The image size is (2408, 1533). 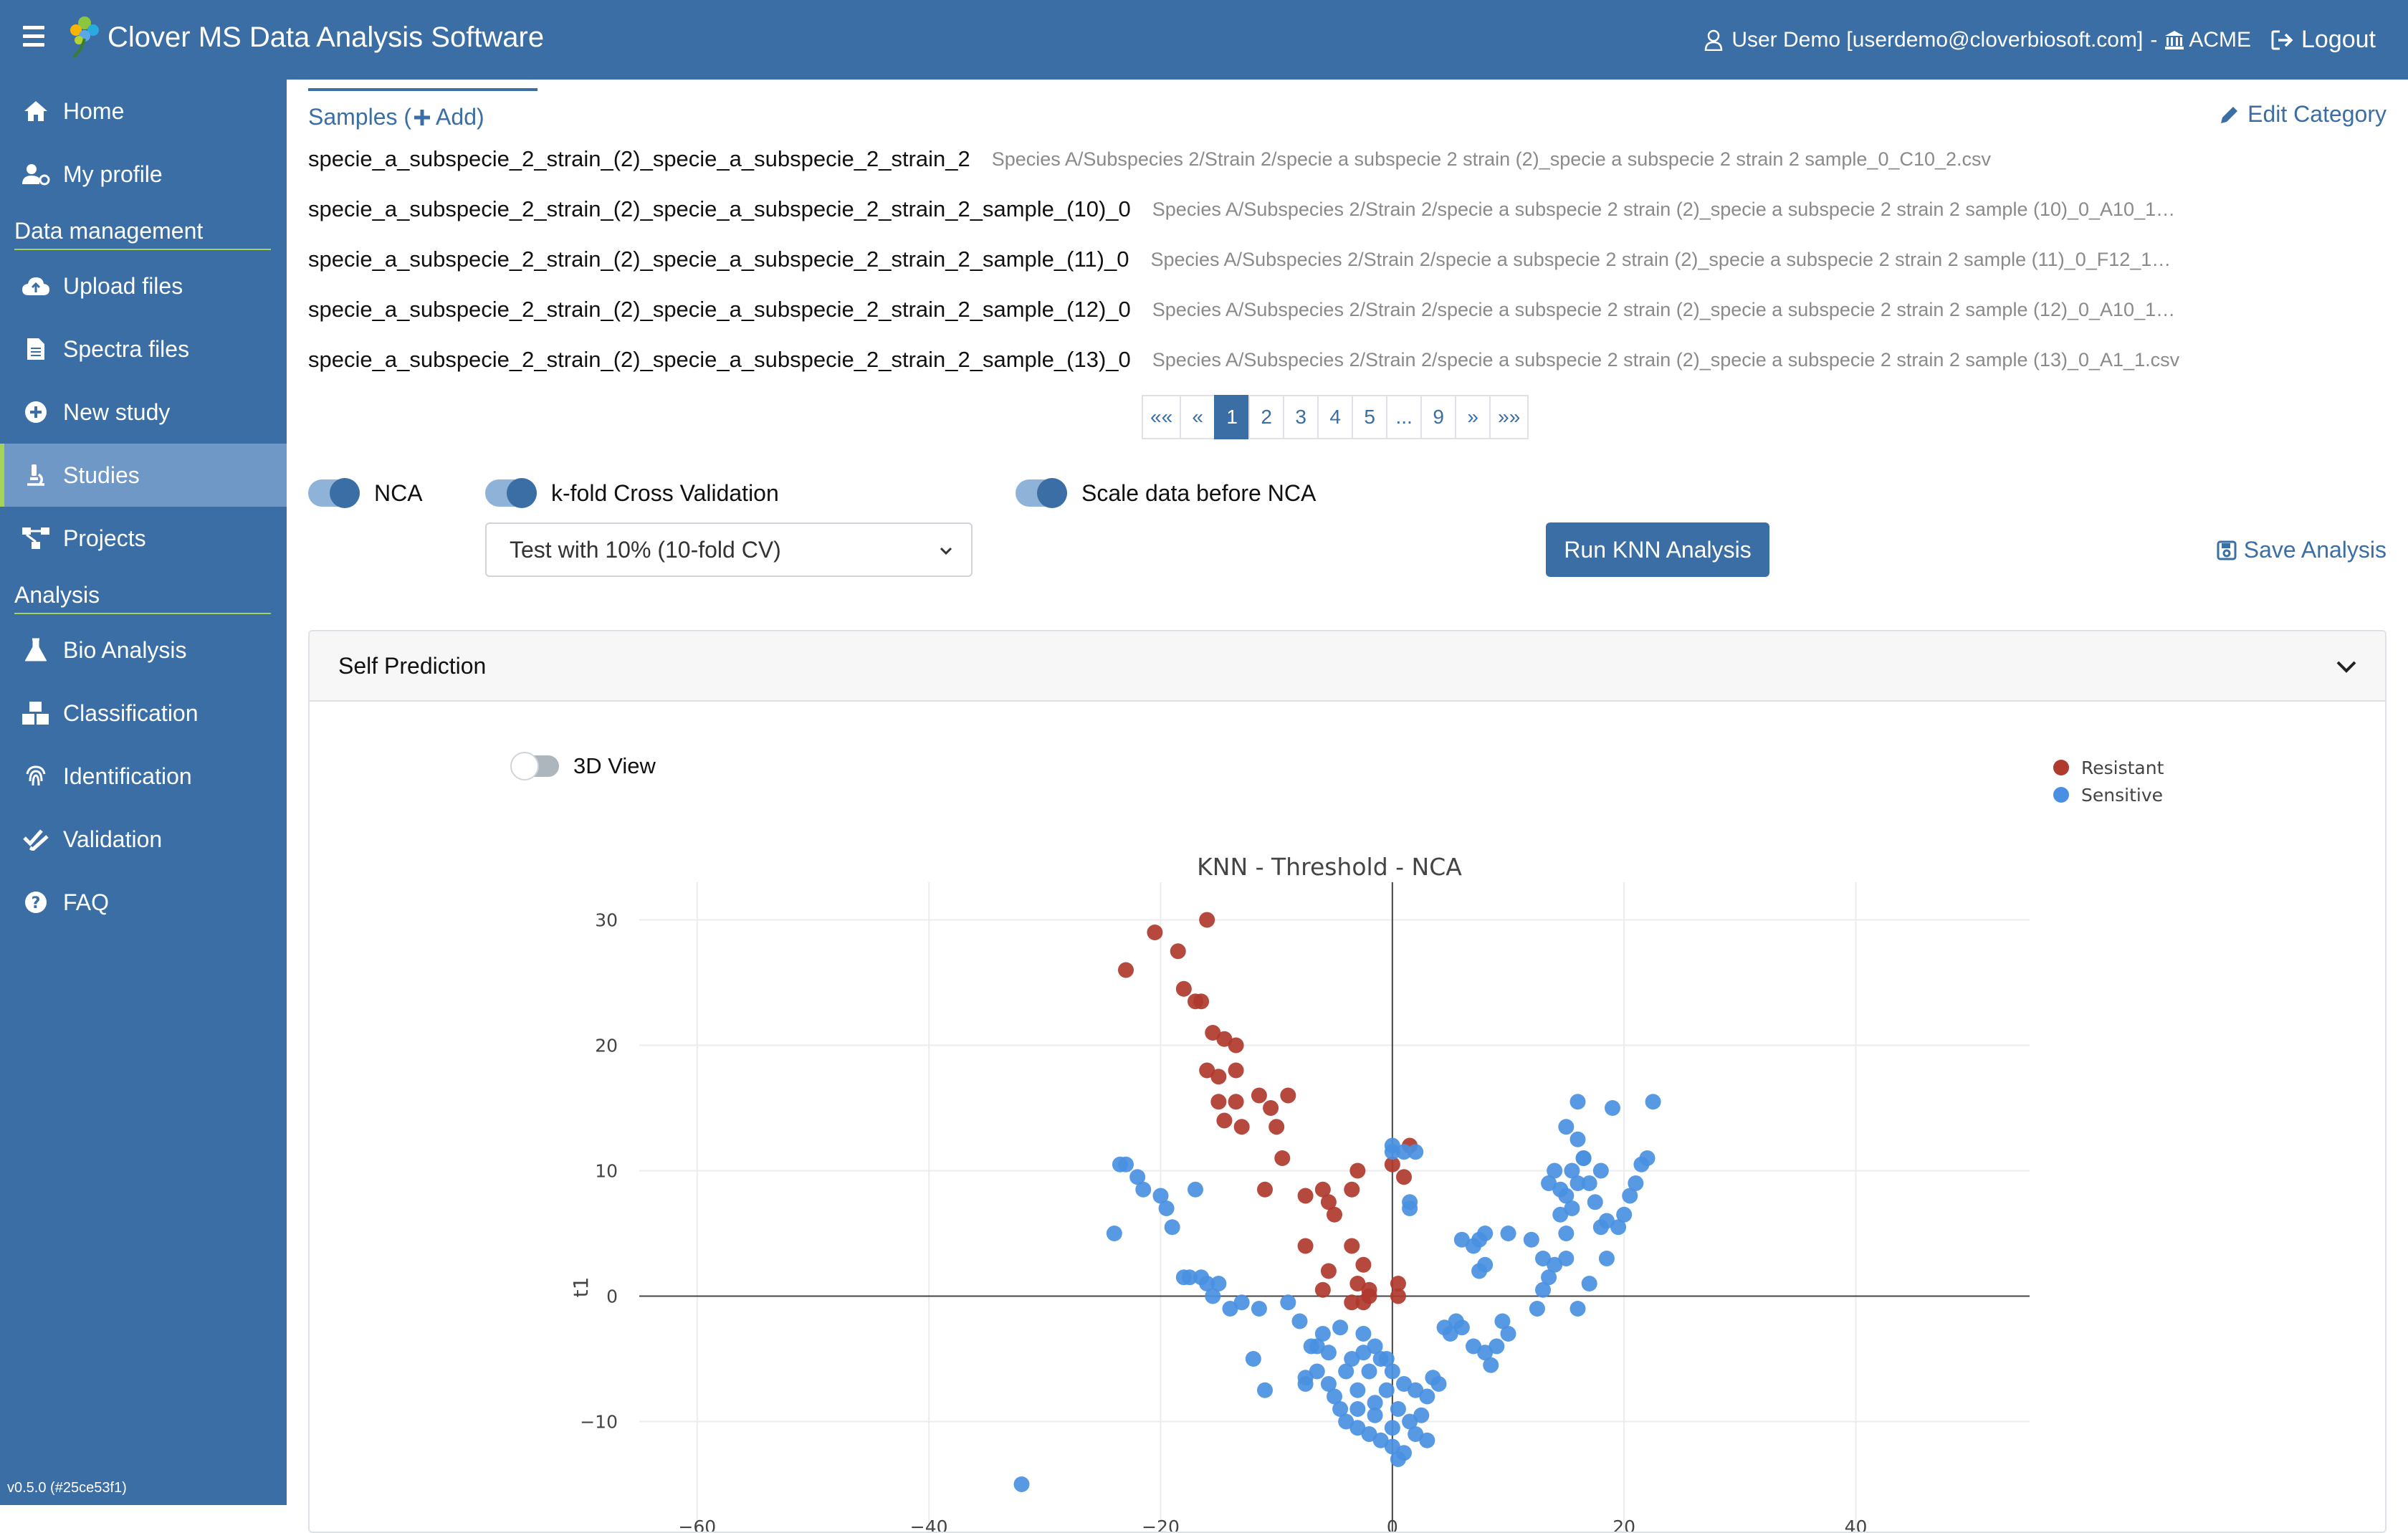 What do you see at coordinates (143, 475) in the screenshot?
I see `sidebar-item-studies: Studies` at bounding box center [143, 475].